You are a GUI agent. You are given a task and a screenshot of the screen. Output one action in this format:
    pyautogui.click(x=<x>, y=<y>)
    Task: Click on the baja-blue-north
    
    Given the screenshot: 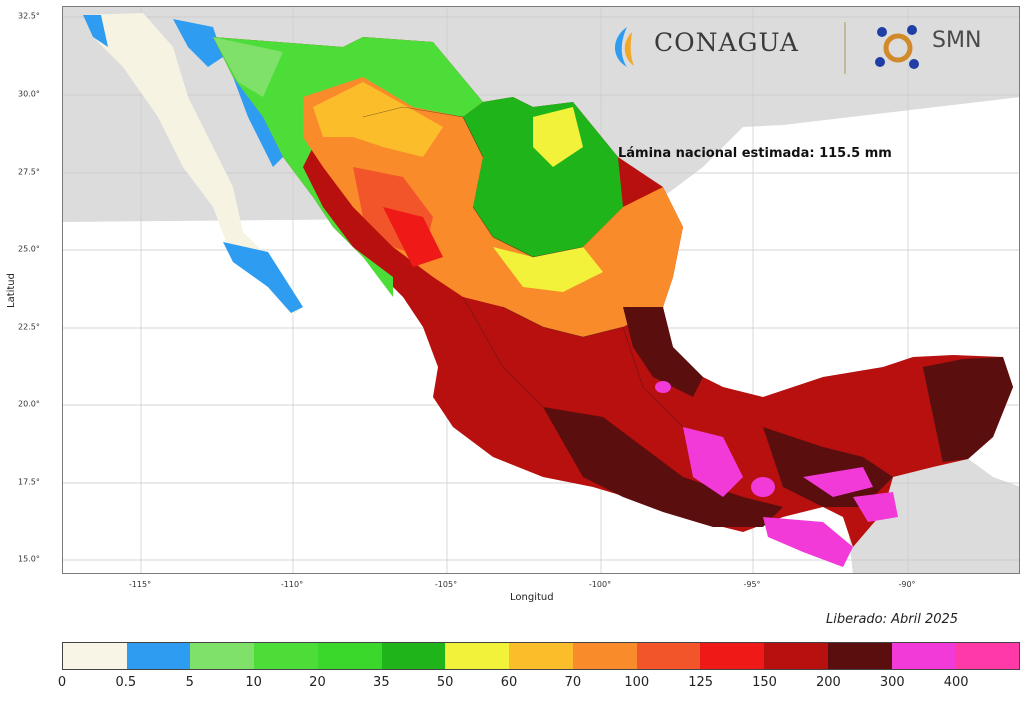 What is the action you would take?
    pyautogui.click(x=198, y=43)
    